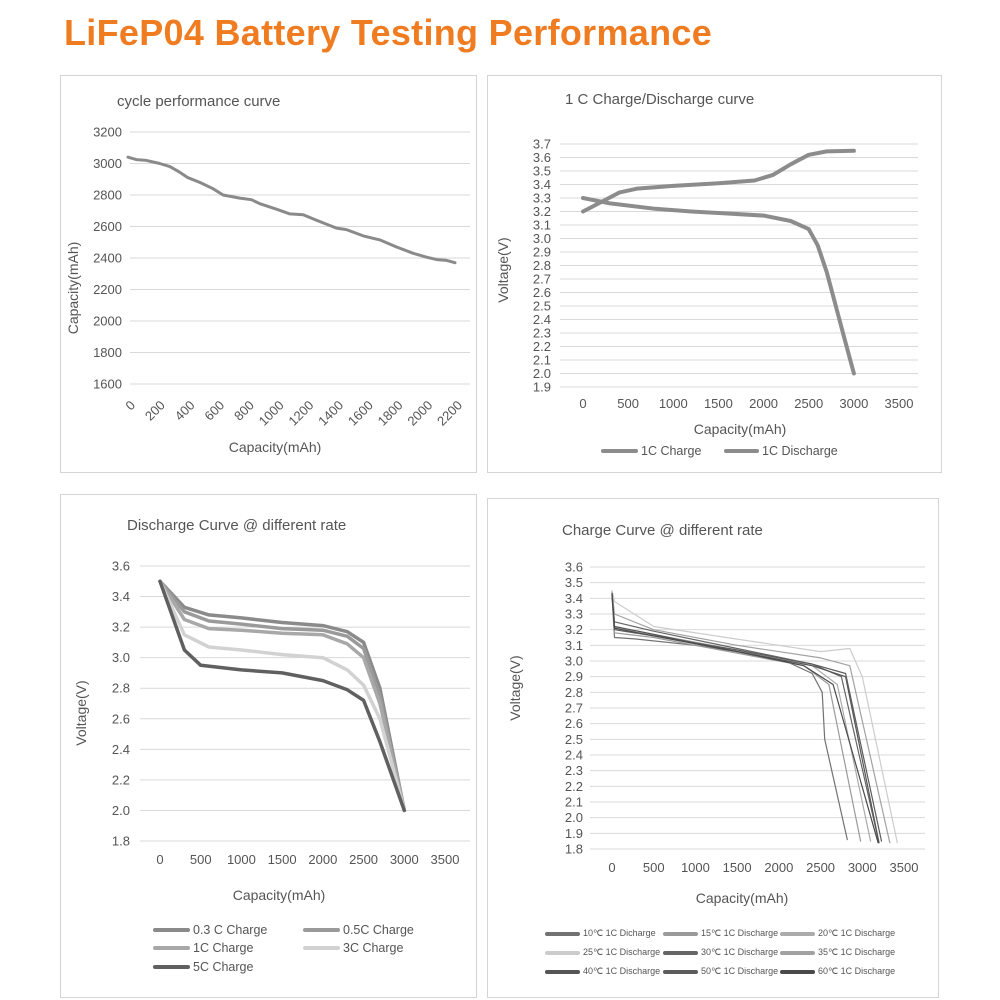 The width and height of the screenshot is (1000, 1000). I want to click on legend-label: 3C Charge, so click(373, 948).